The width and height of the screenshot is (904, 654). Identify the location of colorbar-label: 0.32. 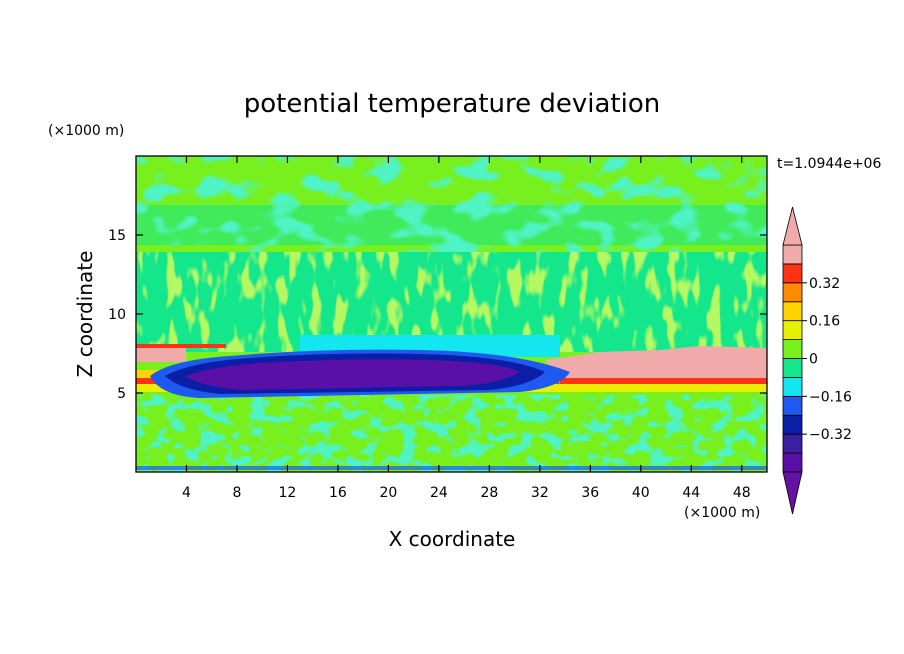
(824, 284).